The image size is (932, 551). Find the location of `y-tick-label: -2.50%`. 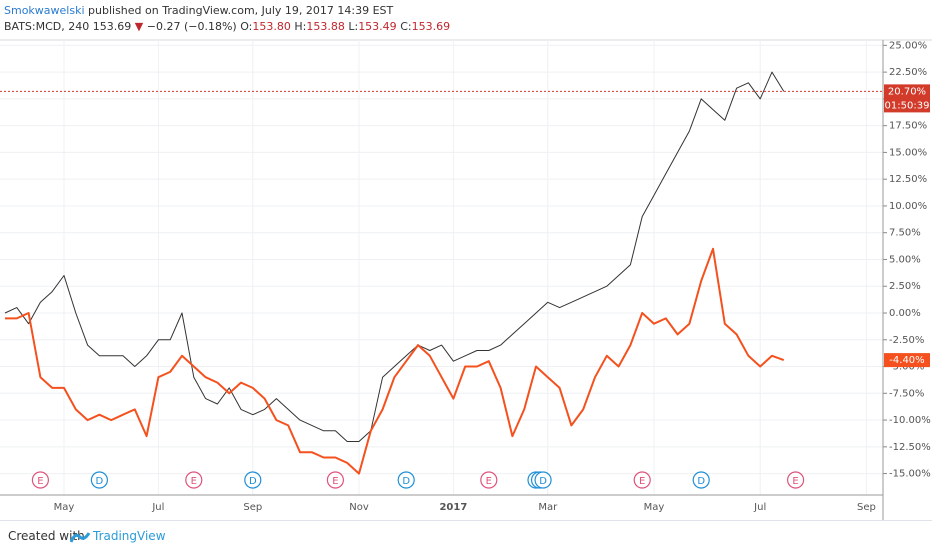

y-tick-label: -2.50% is located at coordinates (906, 340).